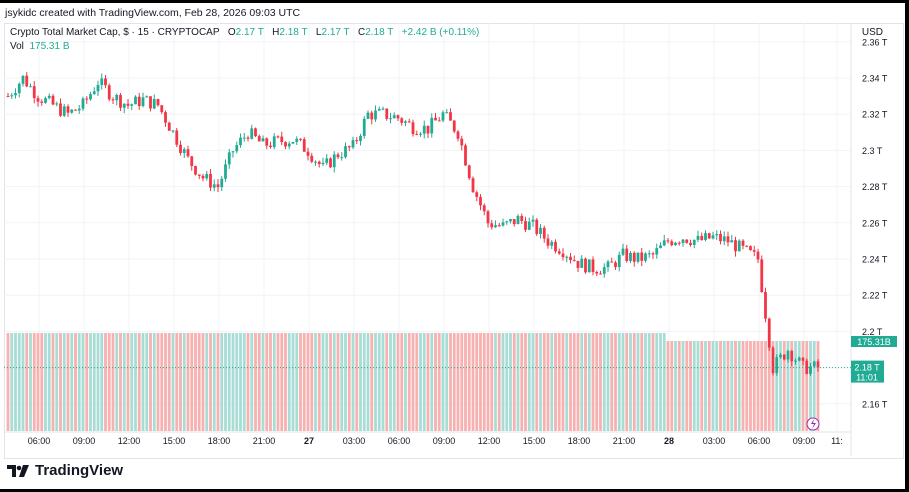 The image size is (909, 492). I want to click on volume-value: 175.31 B, so click(49, 46).